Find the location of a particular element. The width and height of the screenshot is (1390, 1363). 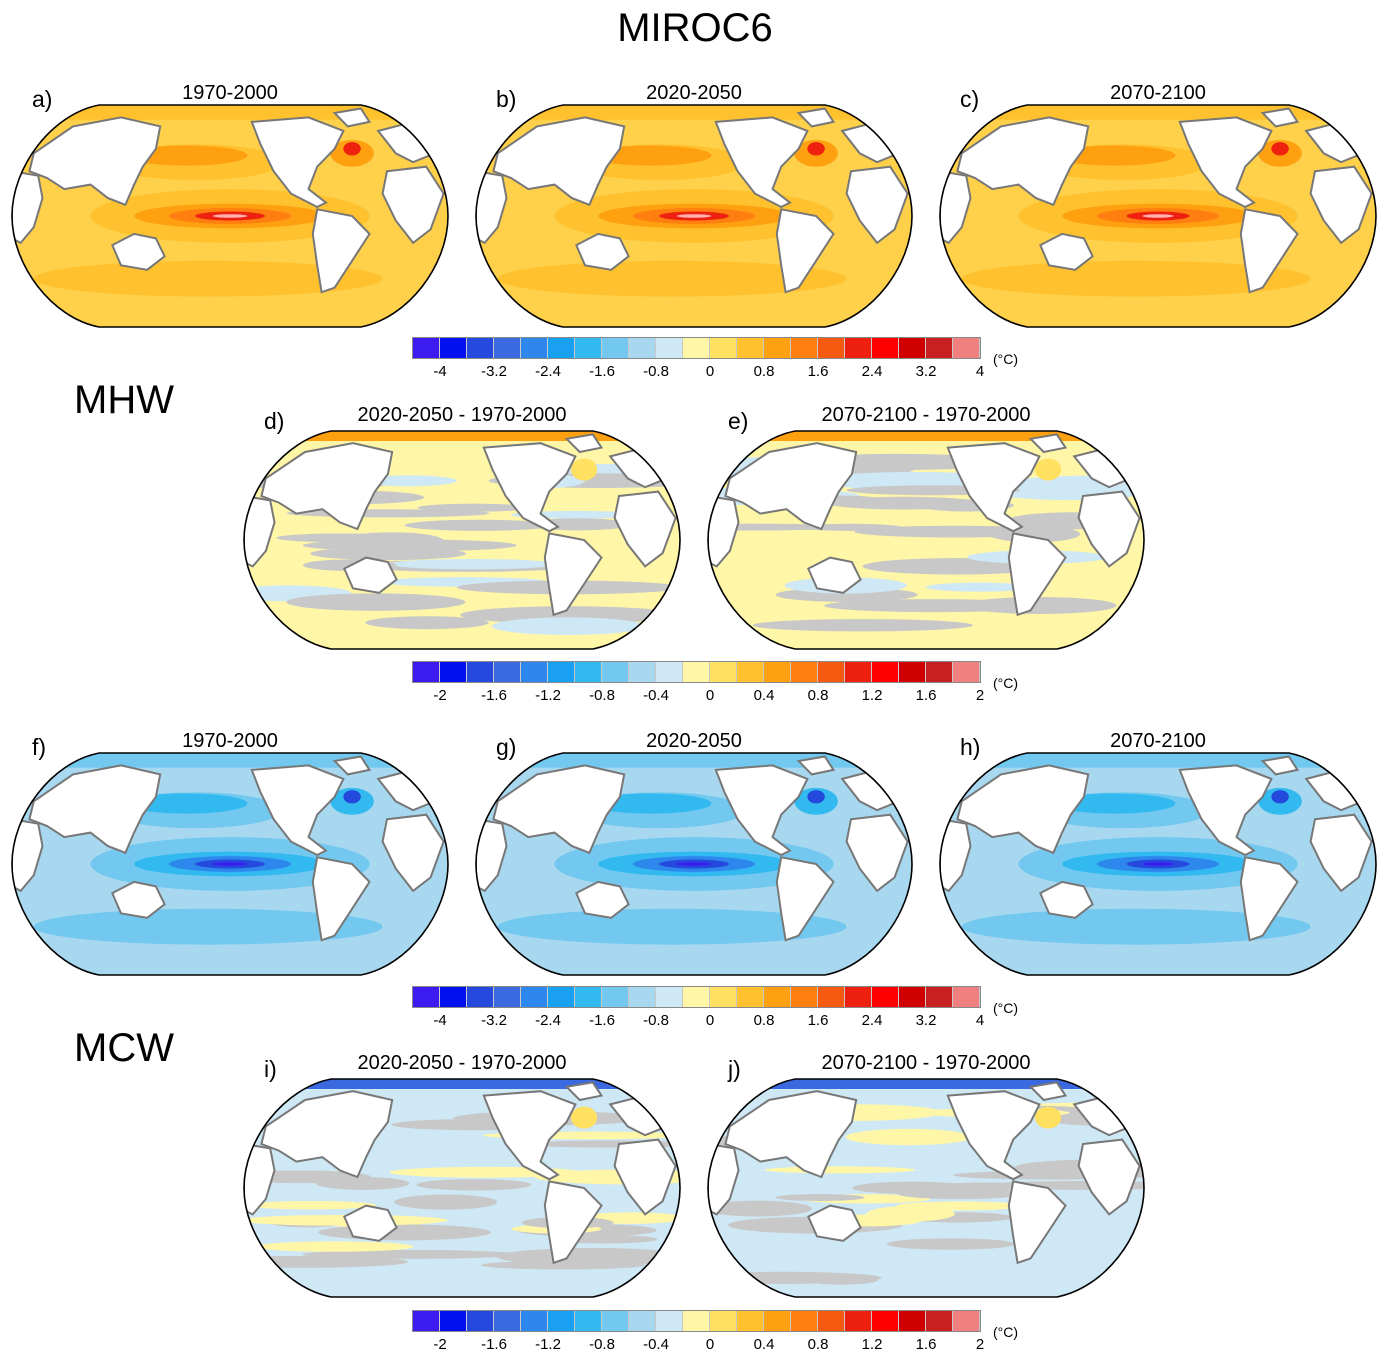

panel-label-c: c) is located at coordinates (970, 99).